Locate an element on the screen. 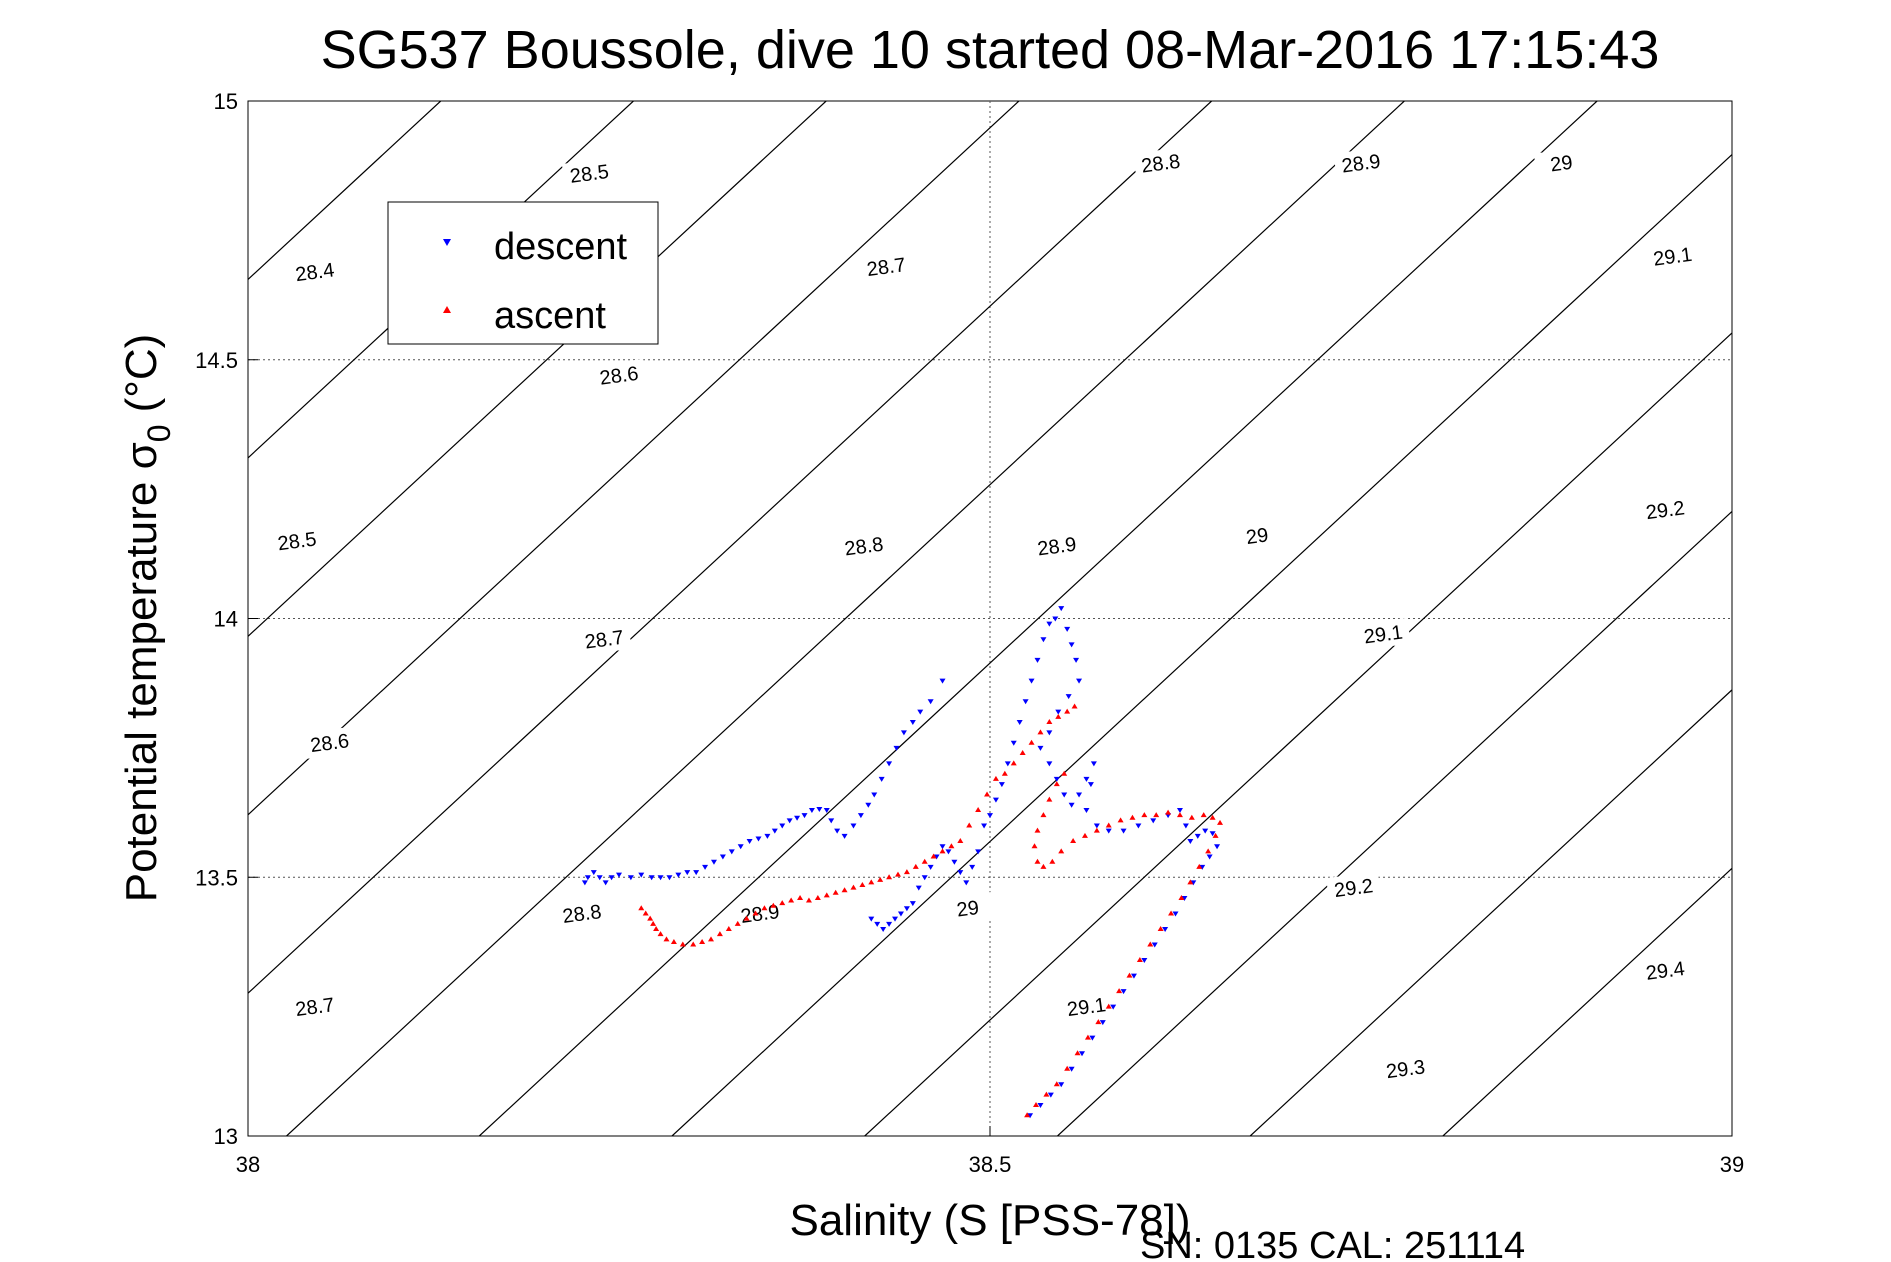 Image resolution: width=1891 pixels, height=1262 pixels. isopycnal-label: 28.7 is located at coordinates (886, 267).